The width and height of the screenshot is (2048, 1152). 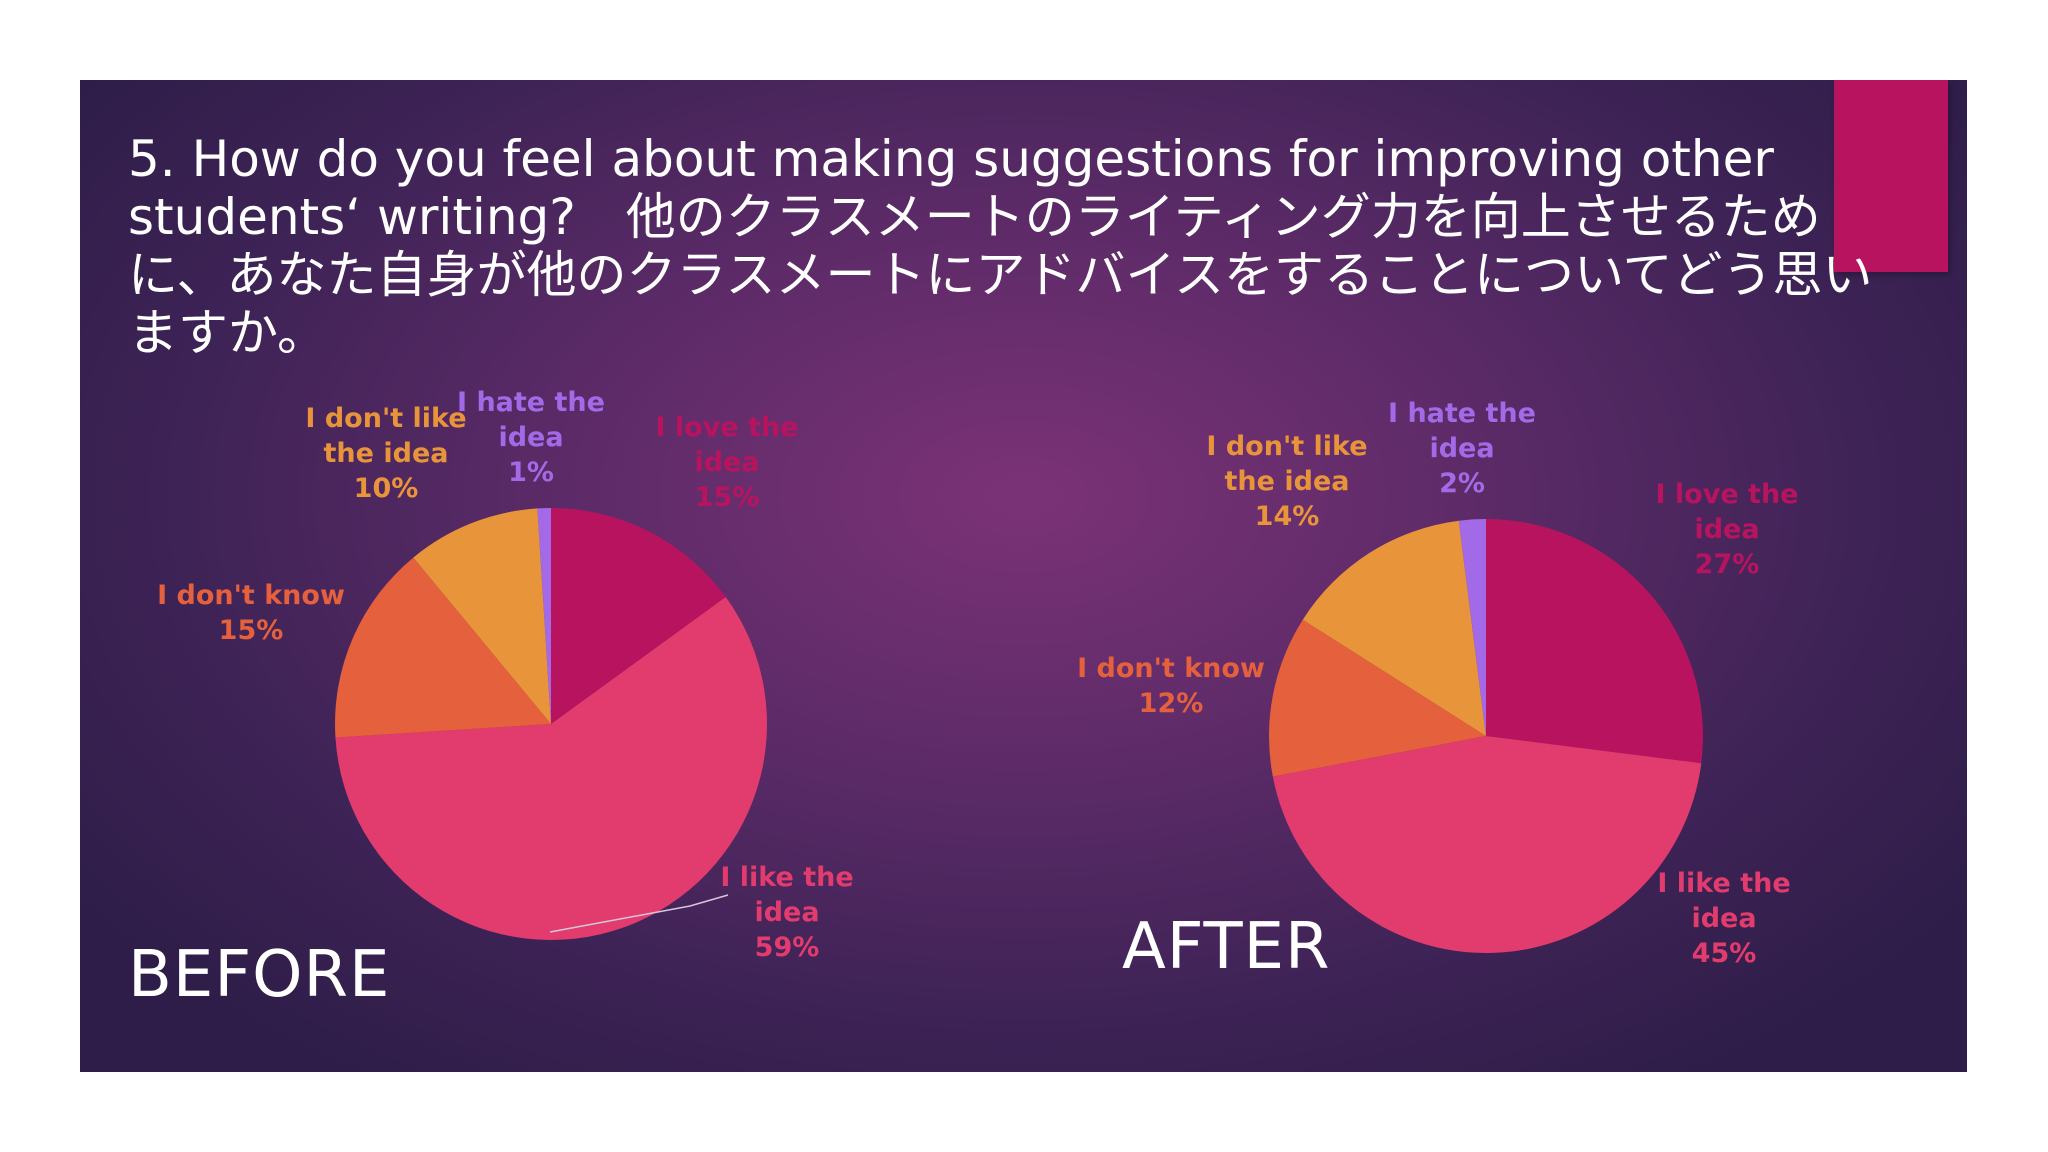 I want to click on accent-bar, so click(x=1891, y=176).